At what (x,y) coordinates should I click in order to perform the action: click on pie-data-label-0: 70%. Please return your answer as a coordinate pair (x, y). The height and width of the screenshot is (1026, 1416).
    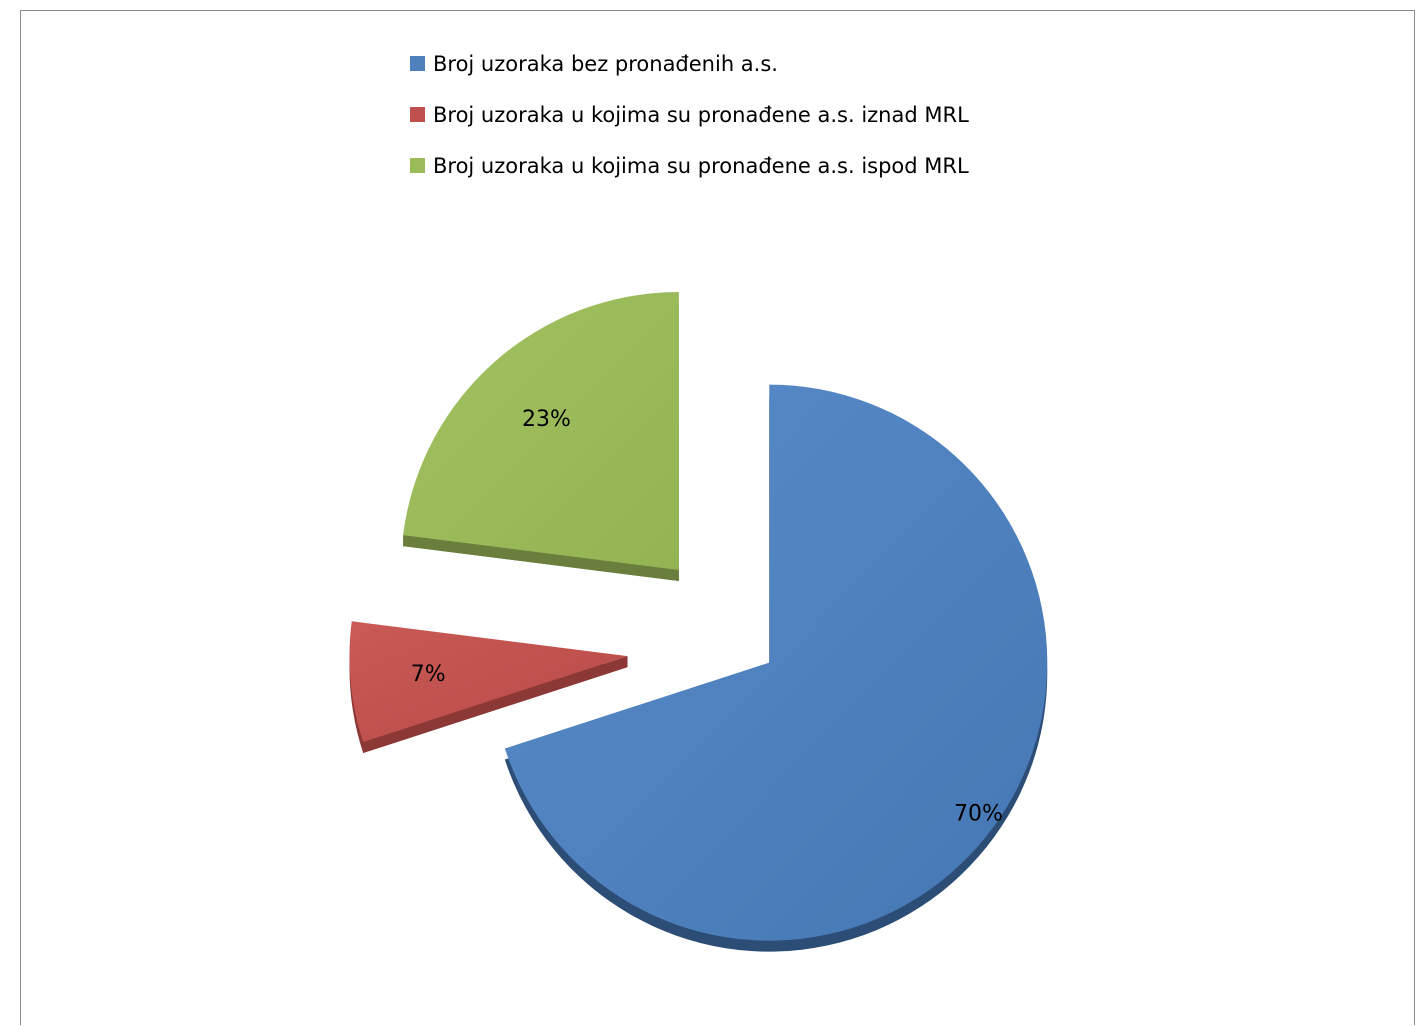
    Looking at the image, I should click on (978, 814).